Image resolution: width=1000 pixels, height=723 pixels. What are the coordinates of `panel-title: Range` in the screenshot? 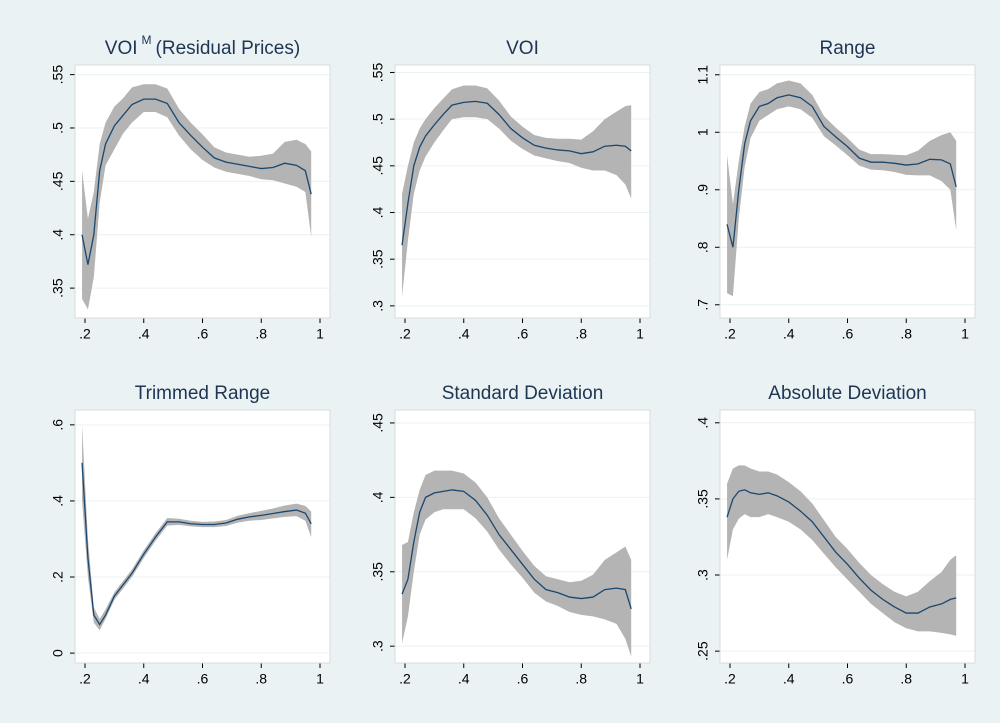 It's located at (848, 48).